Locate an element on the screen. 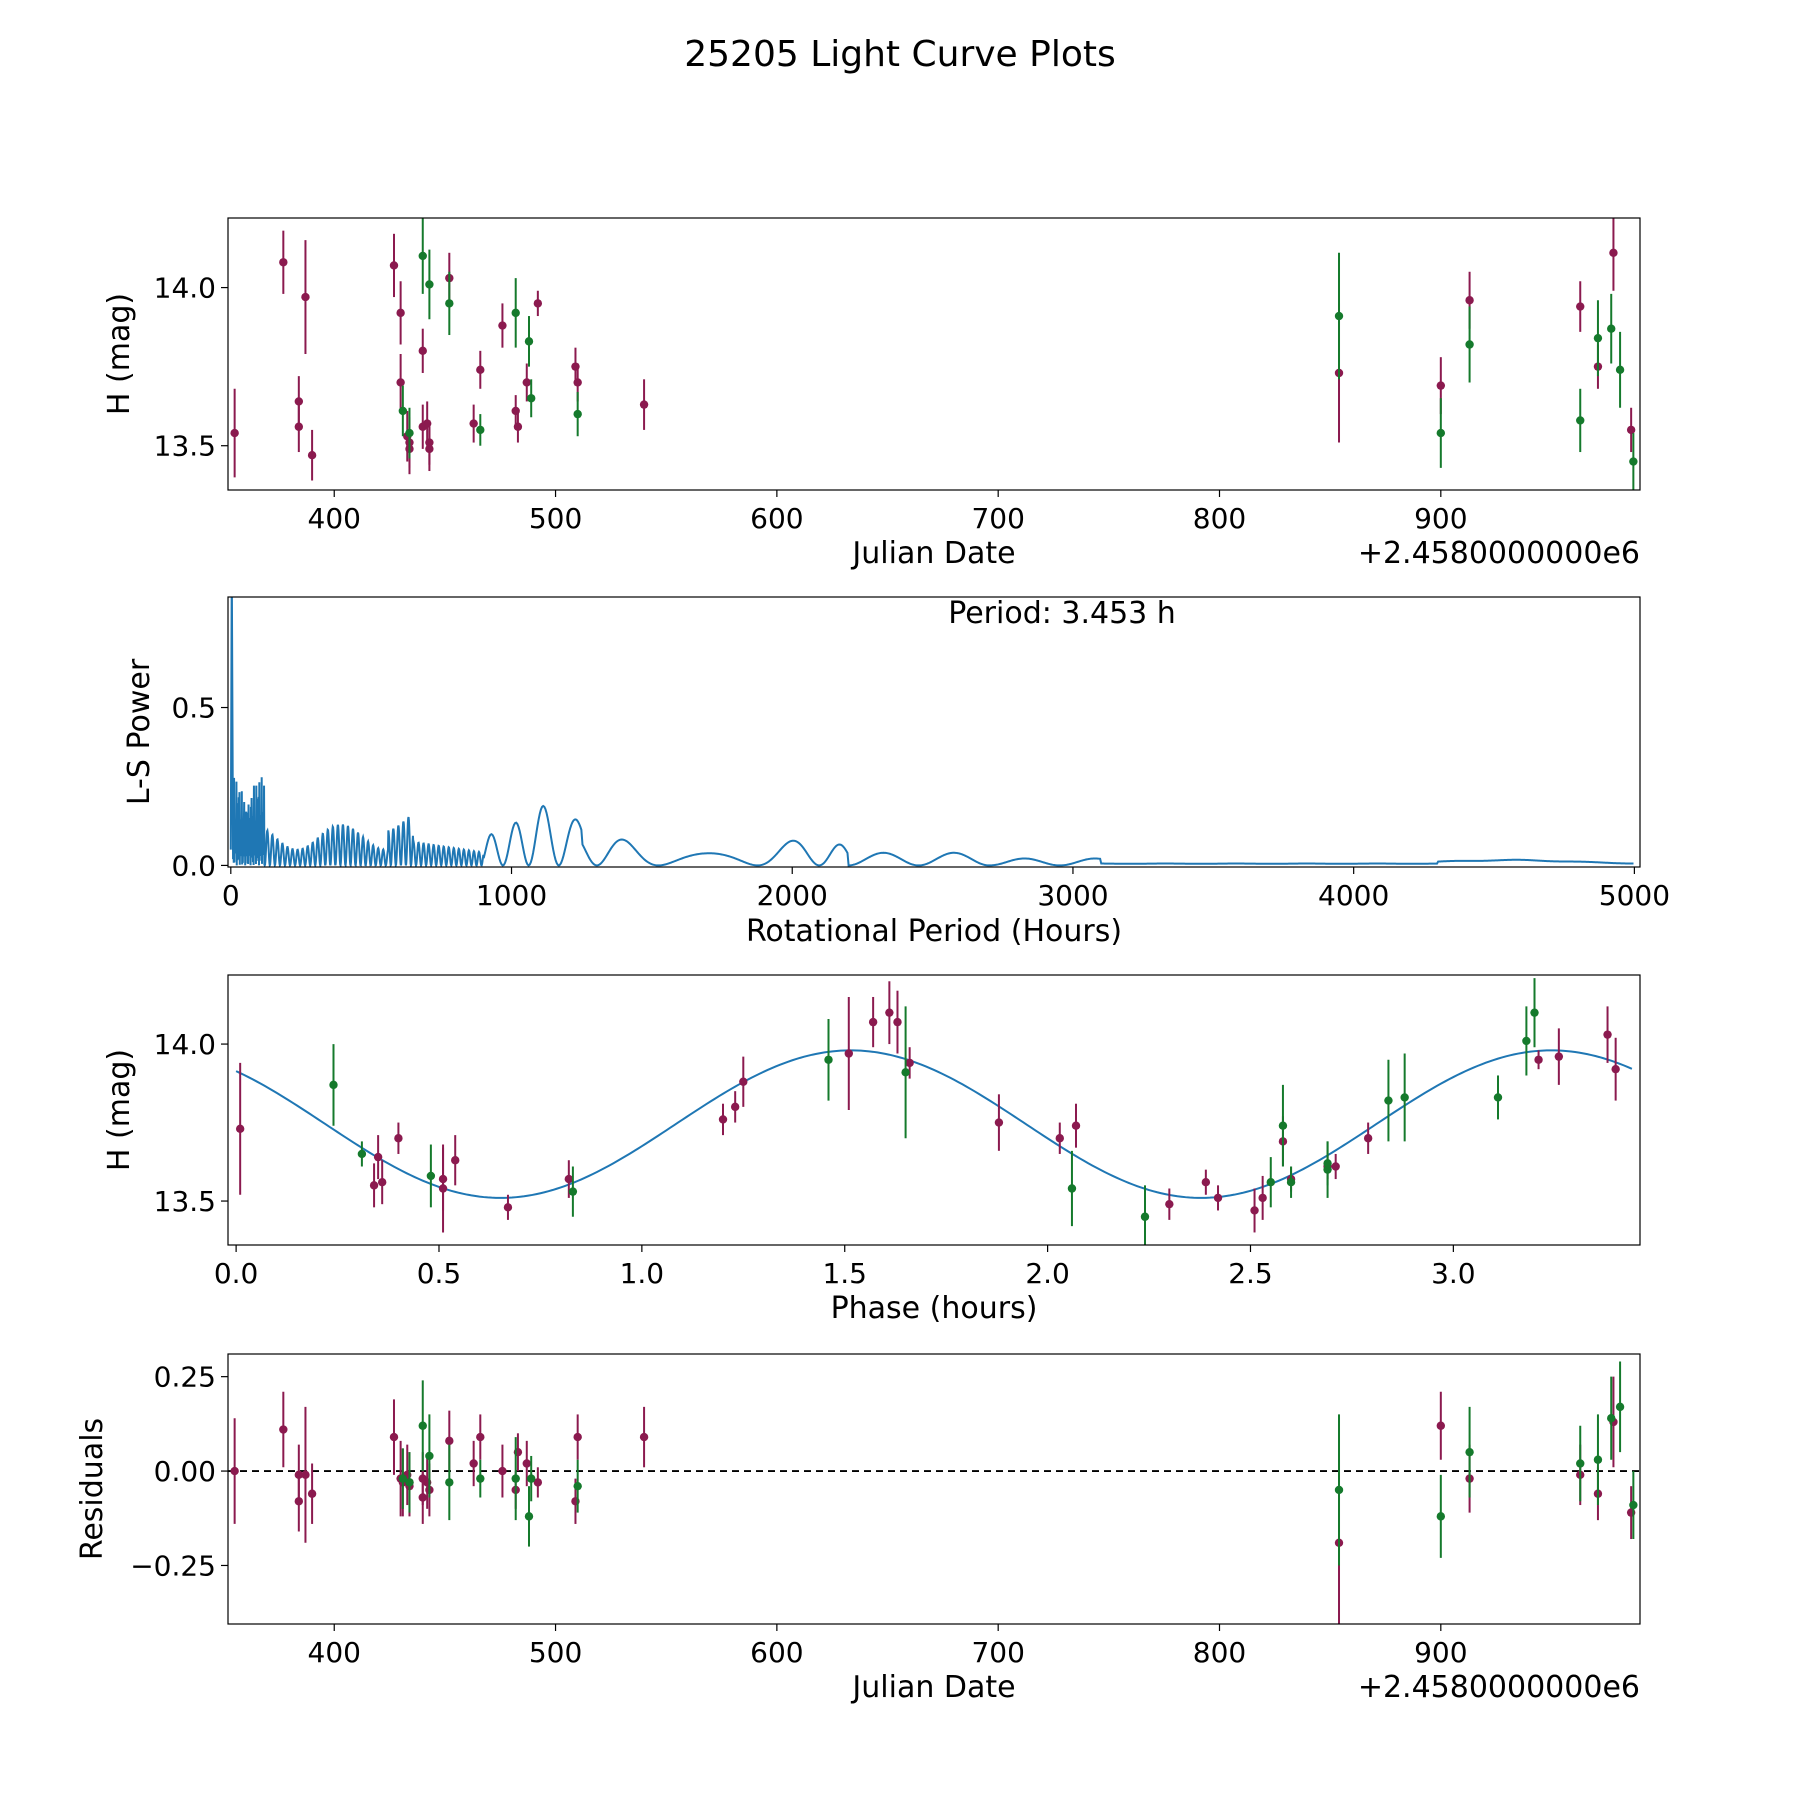 The height and width of the screenshot is (1800, 1800). phase-xticks: 0.0 0.5 1.0 1.5 2.0 2.5 3.0 is located at coordinates (845, 1267).